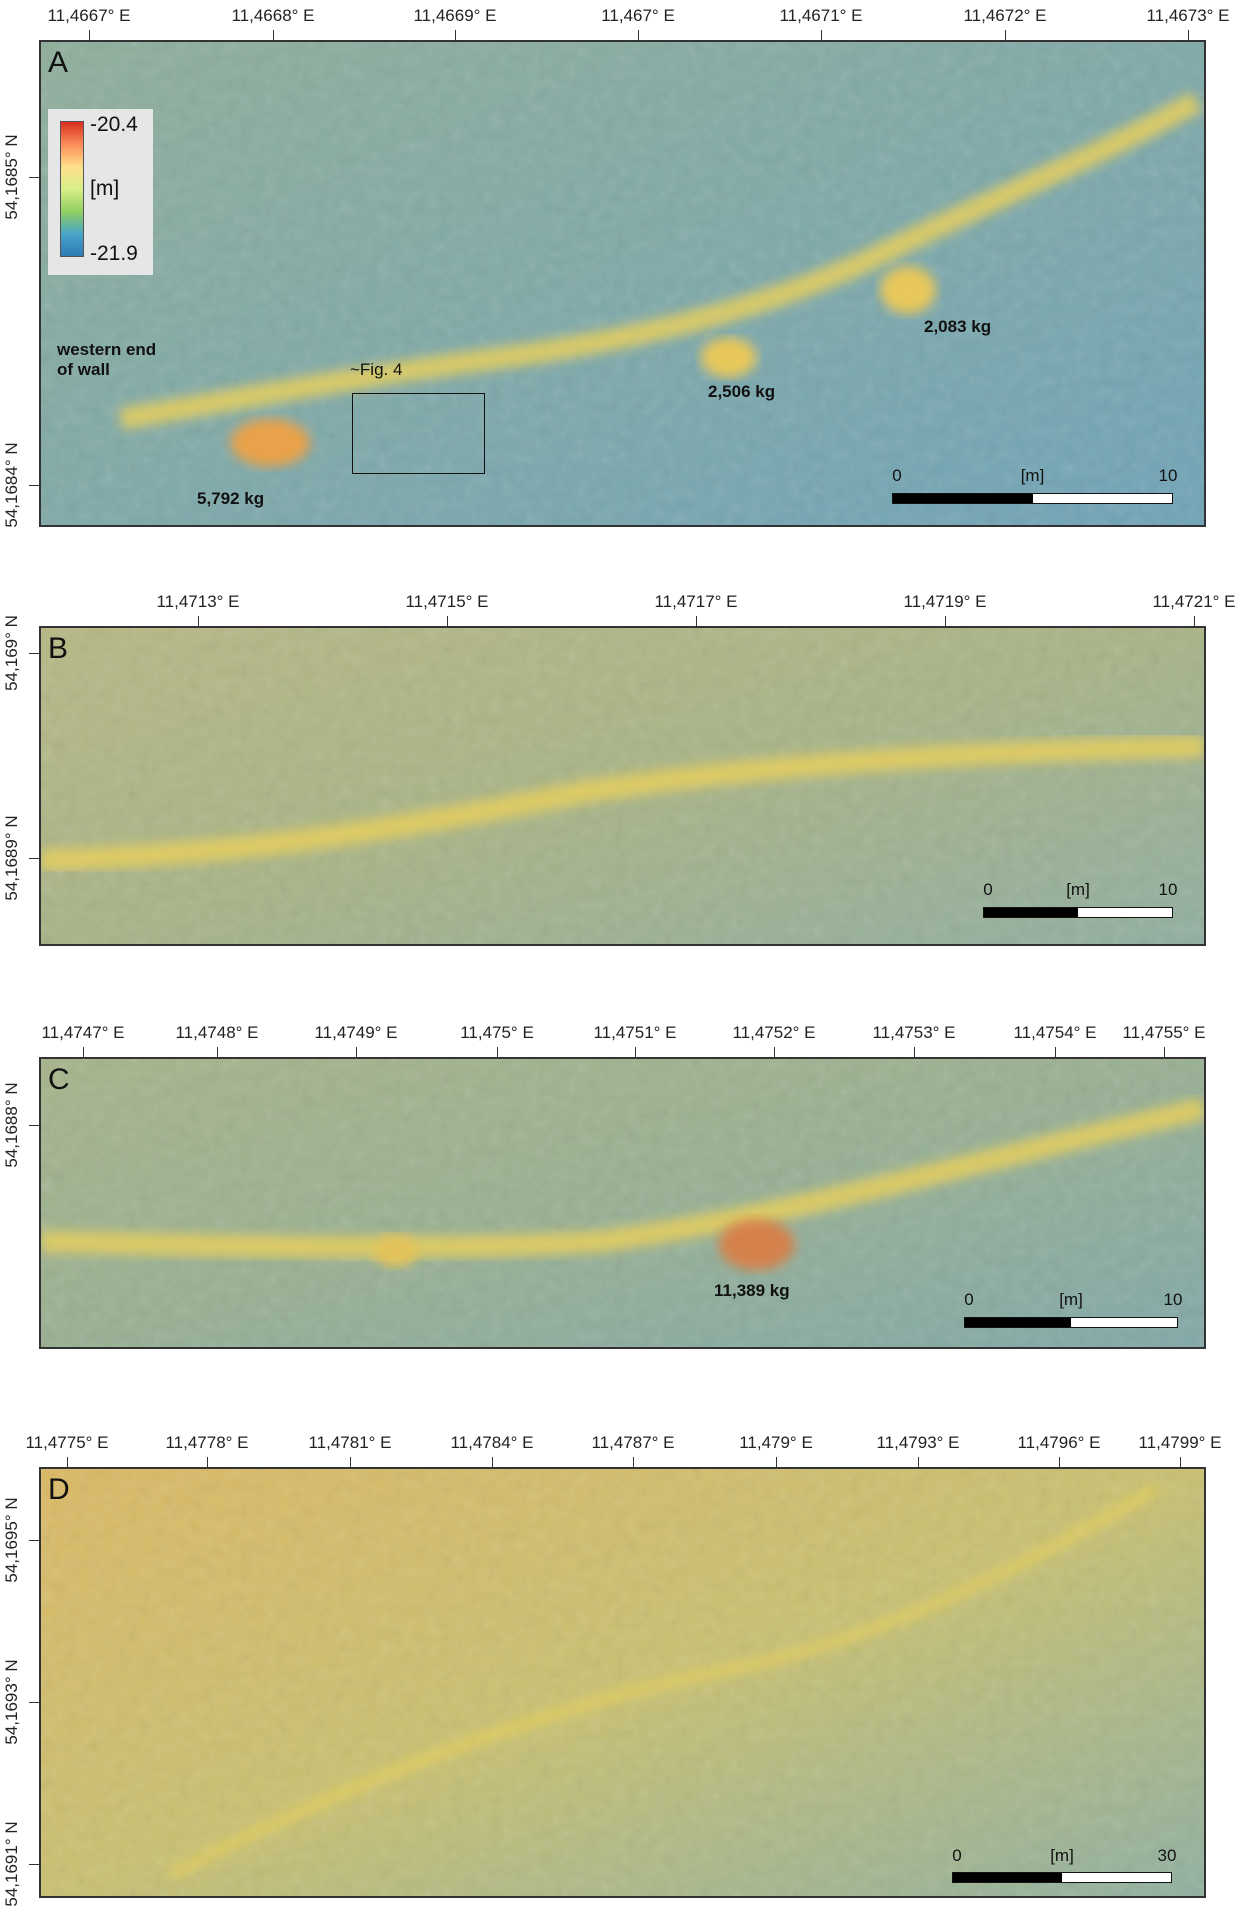 Image resolution: width=1245 pixels, height=1920 pixels. I want to click on x-tick-label: 11,4799° E, so click(1180, 1442).